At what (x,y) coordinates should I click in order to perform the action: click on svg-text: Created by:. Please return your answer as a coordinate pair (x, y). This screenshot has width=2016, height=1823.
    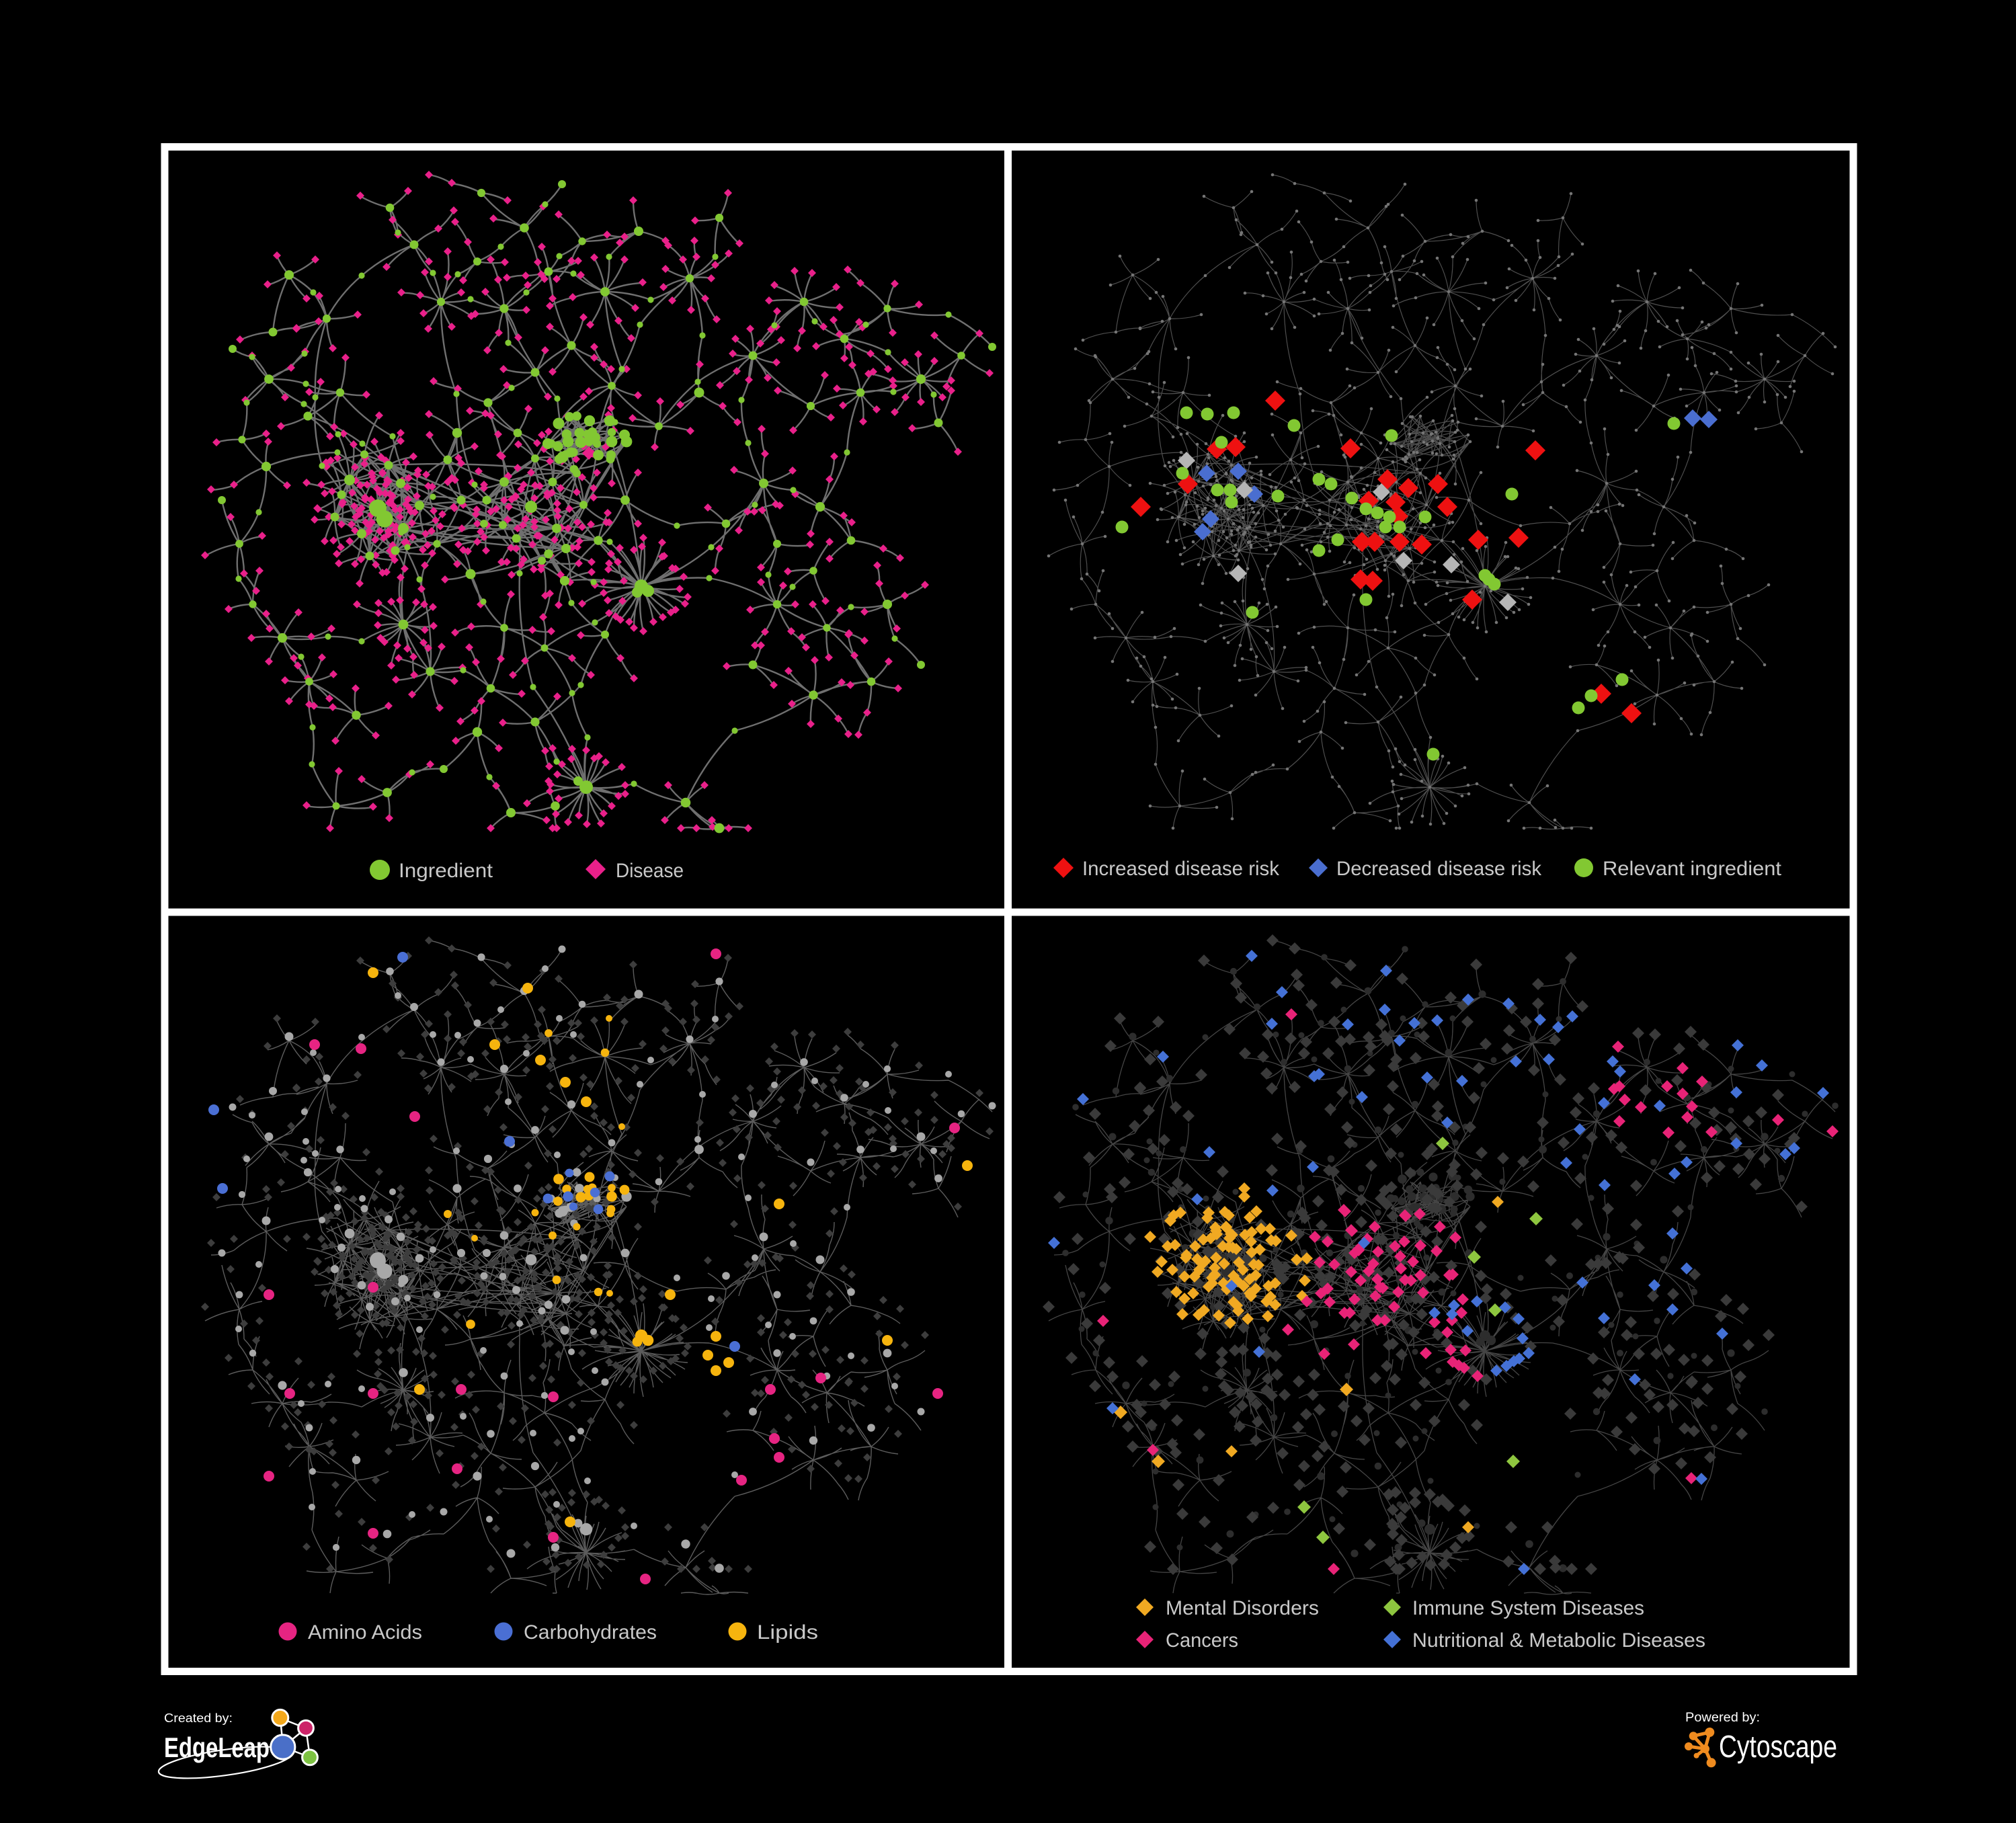
    Looking at the image, I should click on (198, 1718).